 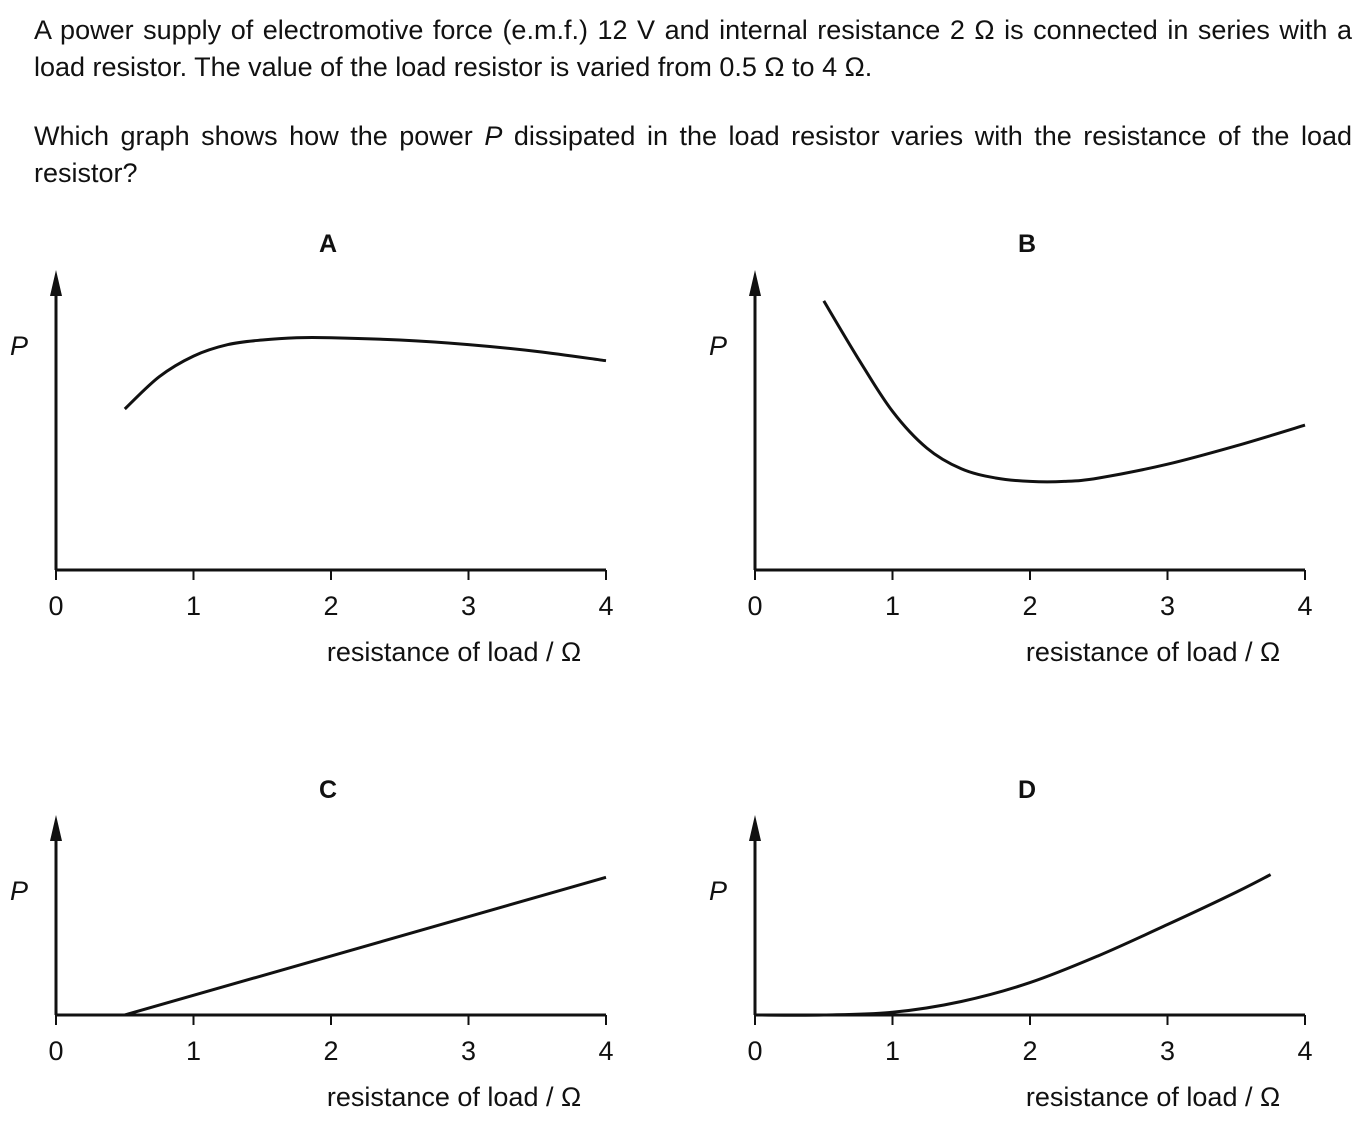 What do you see at coordinates (755, 828) in the screenshot?
I see `y-axis-arrow-d` at bounding box center [755, 828].